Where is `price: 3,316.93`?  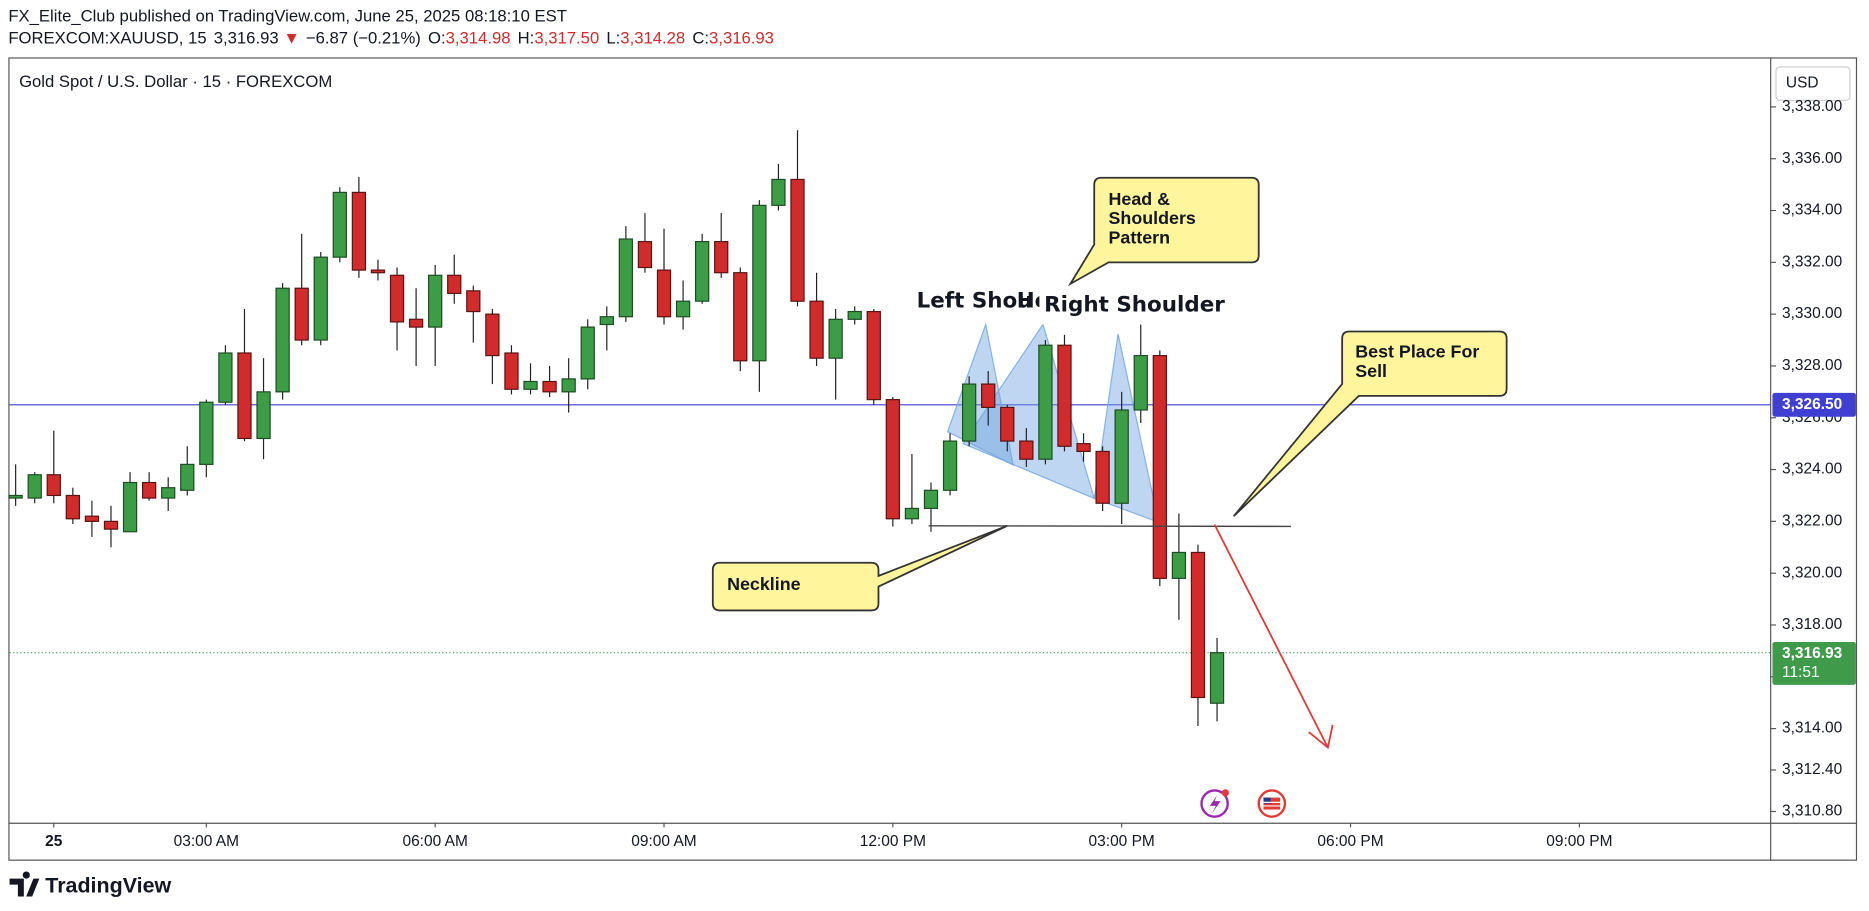 price: 3,316.93 is located at coordinates (246, 38).